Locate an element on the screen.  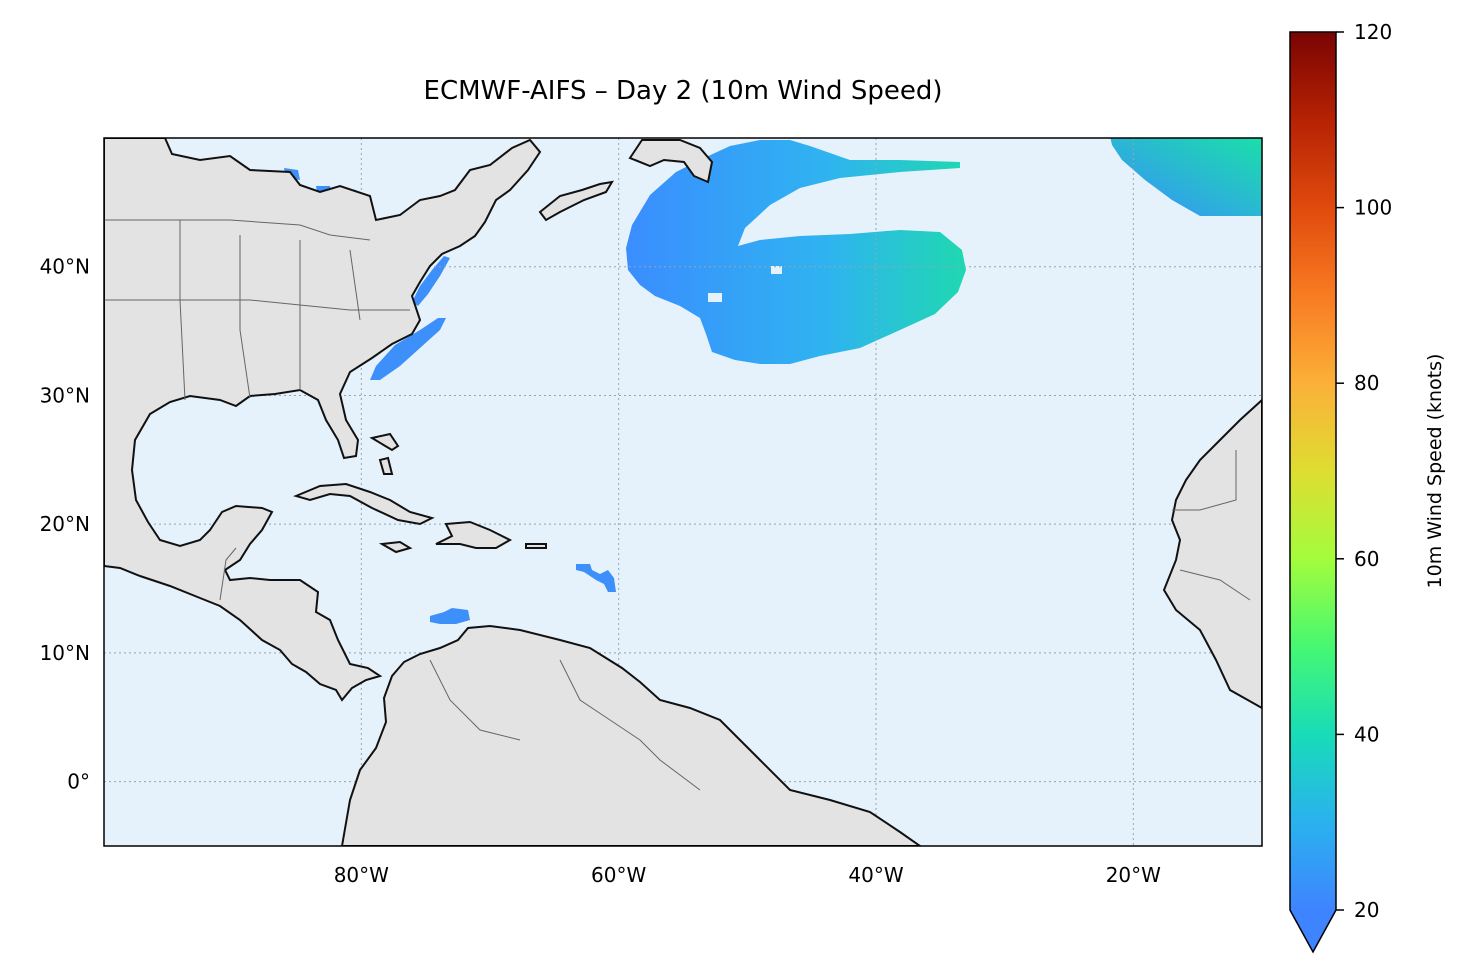
colorbar-extend-min is located at coordinates (1313, 931).